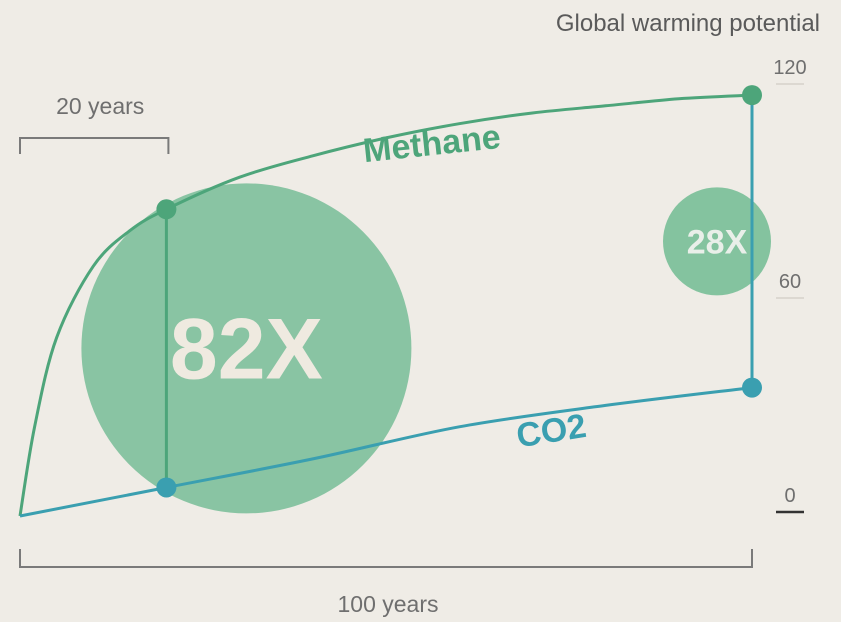  What do you see at coordinates (94, 145) in the screenshot?
I see `bracket-20-years` at bounding box center [94, 145].